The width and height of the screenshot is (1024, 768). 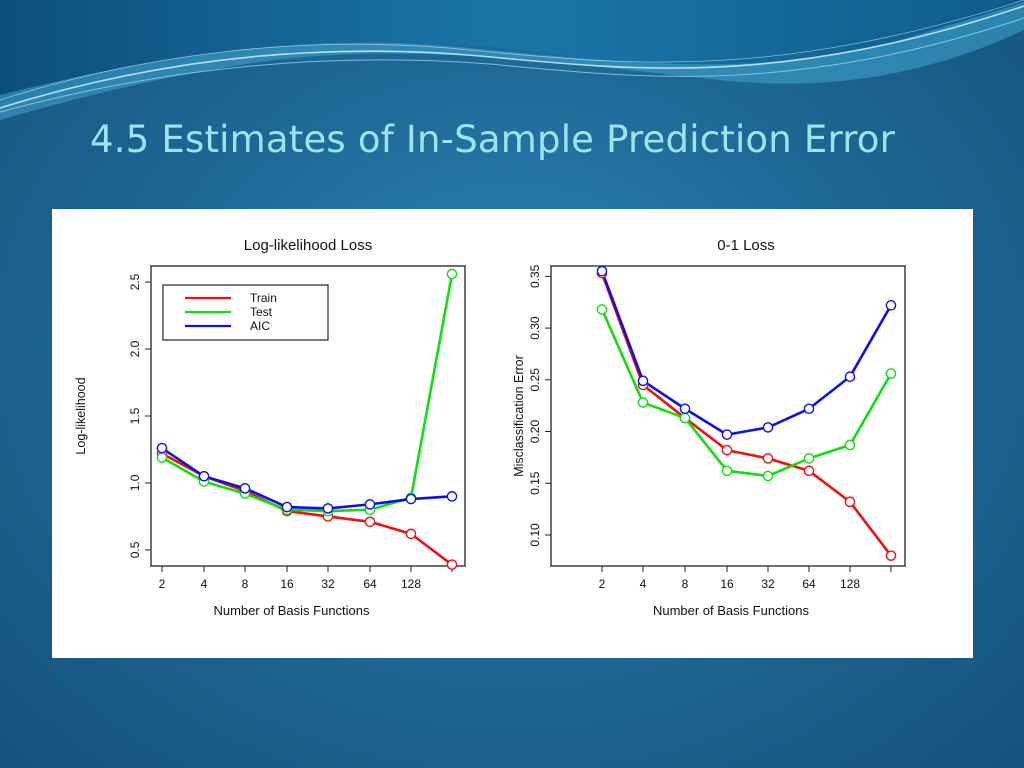 What do you see at coordinates (135, 549) in the screenshot?
I see `y-tick-label: 0.5` at bounding box center [135, 549].